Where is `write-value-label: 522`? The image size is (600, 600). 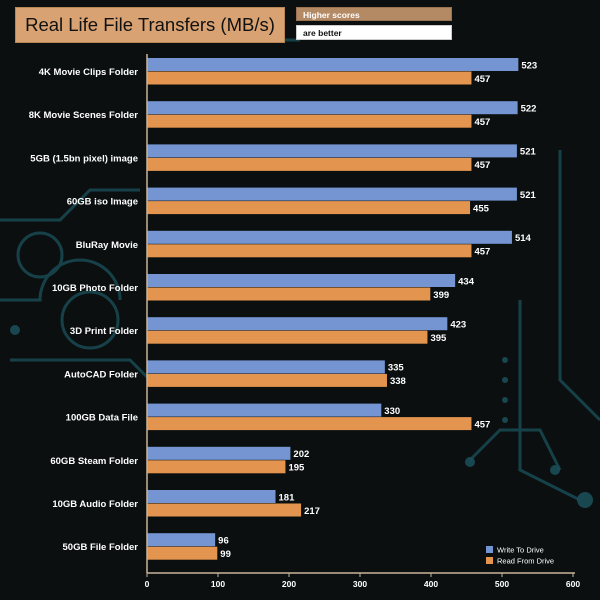
write-value-label: 522 is located at coordinates (529, 108).